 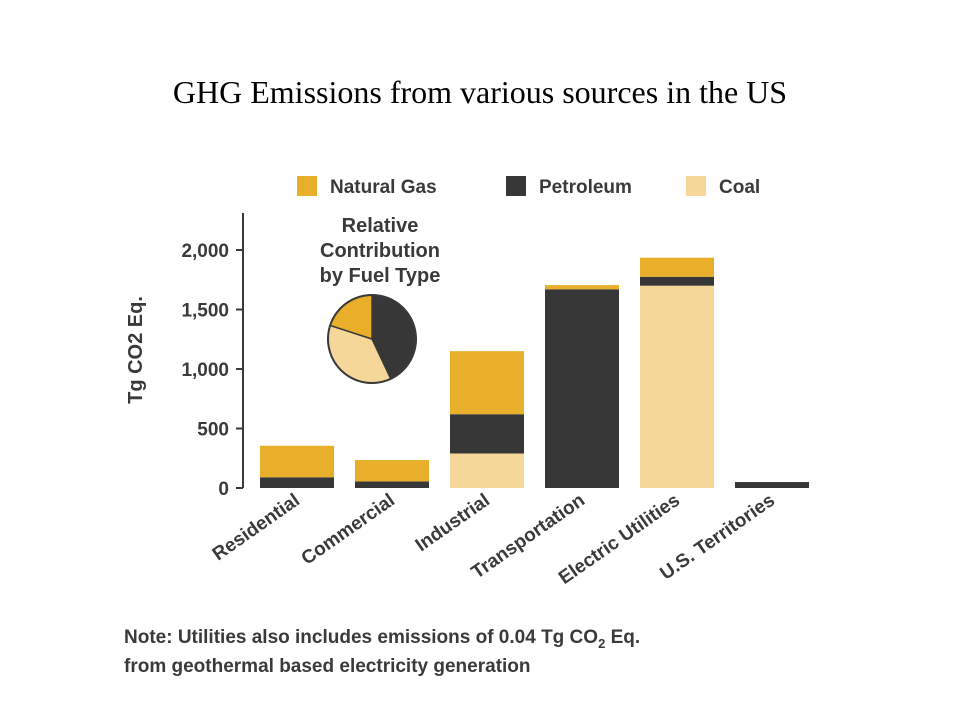 I want to click on y-tick-label: 1,500, so click(x=205, y=311).